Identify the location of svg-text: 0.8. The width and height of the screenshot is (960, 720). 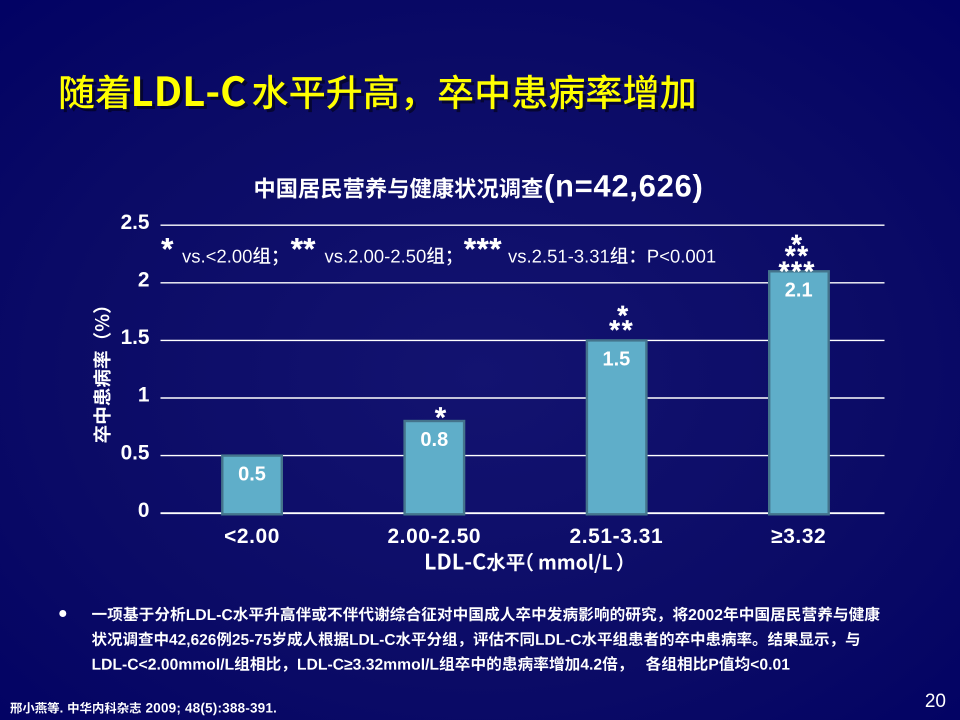
(434, 440).